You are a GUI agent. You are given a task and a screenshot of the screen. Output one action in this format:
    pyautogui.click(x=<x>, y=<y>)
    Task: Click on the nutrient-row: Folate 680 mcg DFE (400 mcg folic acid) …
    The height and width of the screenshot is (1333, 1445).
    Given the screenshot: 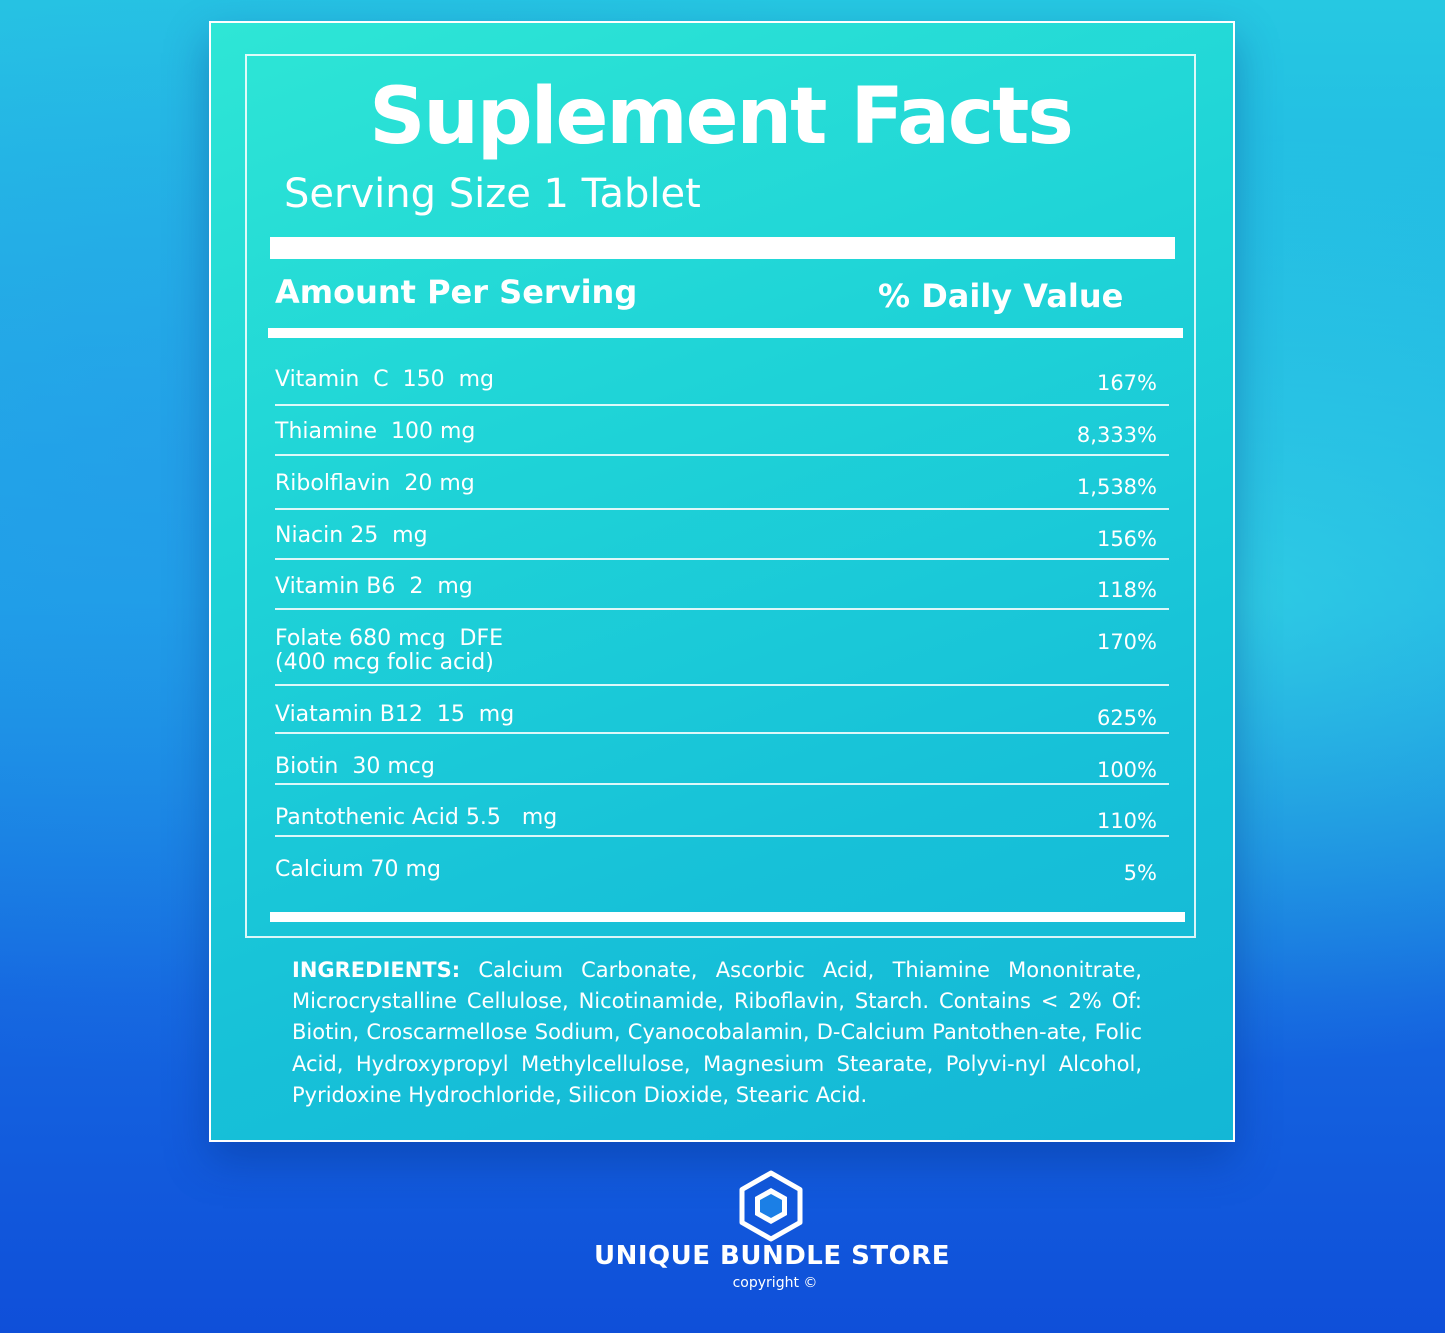 What is the action you would take?
    pyautogui.click(x=722, y=656)
    